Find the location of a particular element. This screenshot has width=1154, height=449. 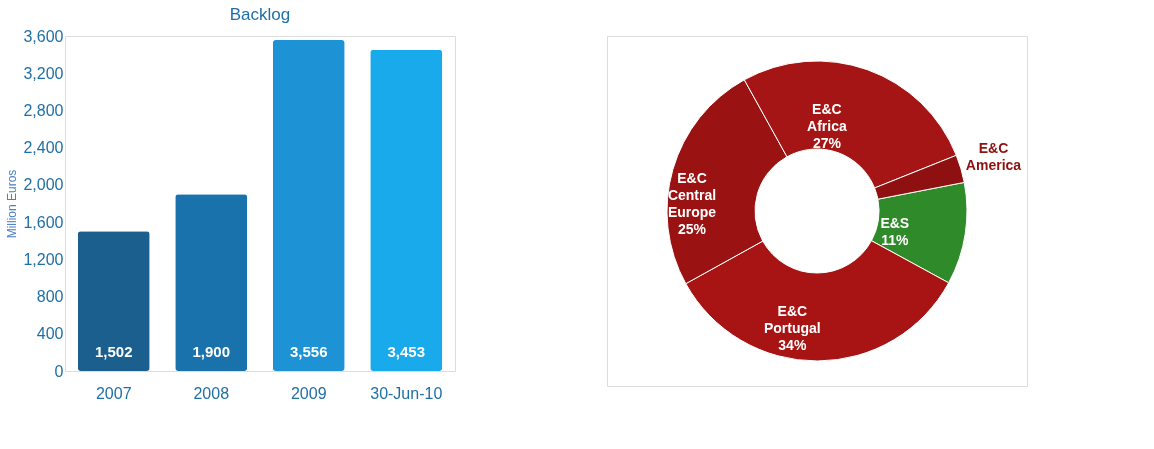

y-tick-label: 3,200 is located at coordinates (43, 73).